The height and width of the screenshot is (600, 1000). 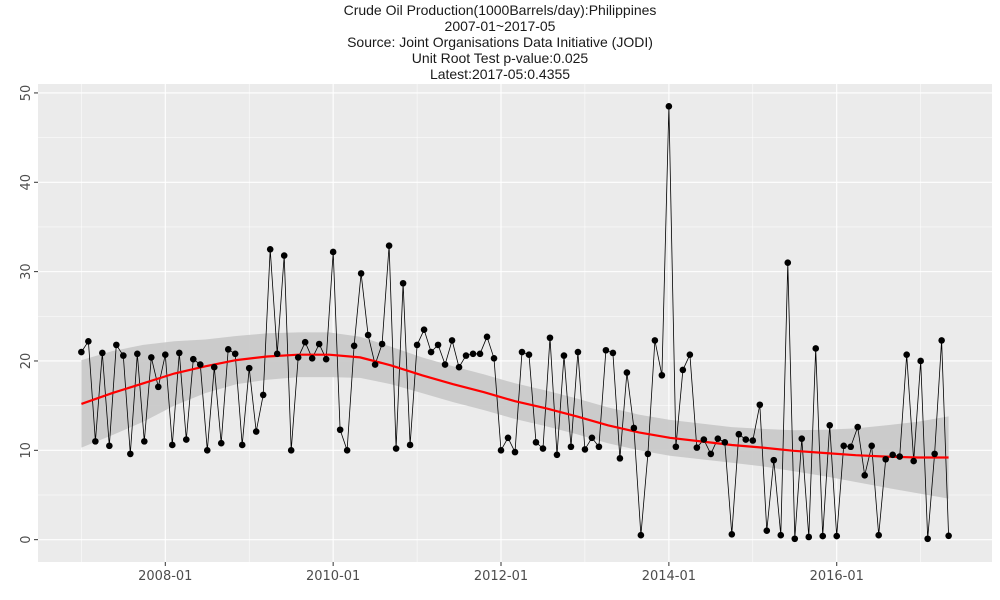 I want to click on y-tick-label: 10, so click(x=26, y=450).